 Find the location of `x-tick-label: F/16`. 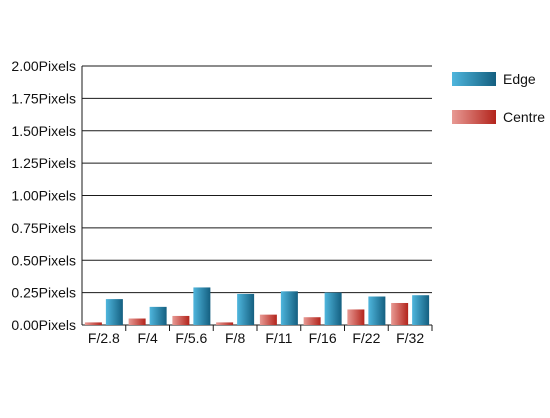

x-tick-label: F/16 is located at coordinates (323, 338).